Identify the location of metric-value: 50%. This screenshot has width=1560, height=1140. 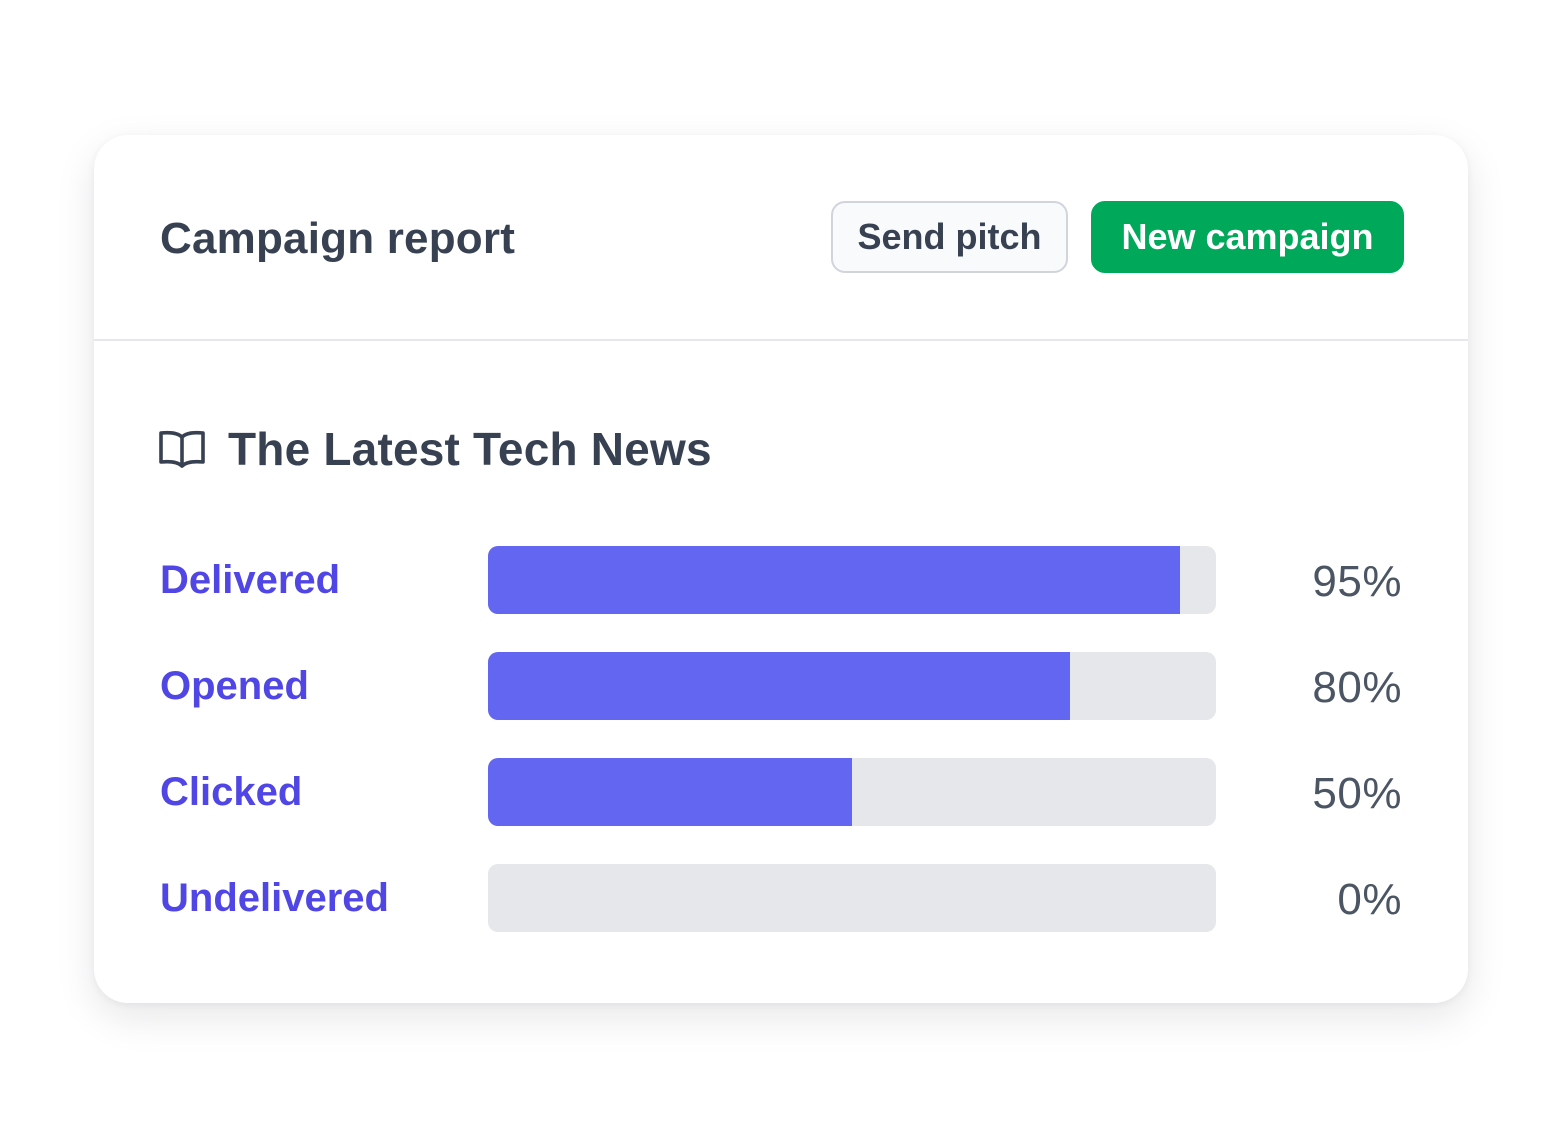
(1357, 793).